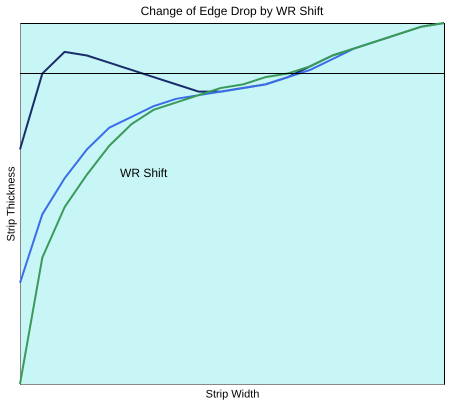 The image size is (450, 404). I want to click on annotation: WR Shift, so click(144, 173).